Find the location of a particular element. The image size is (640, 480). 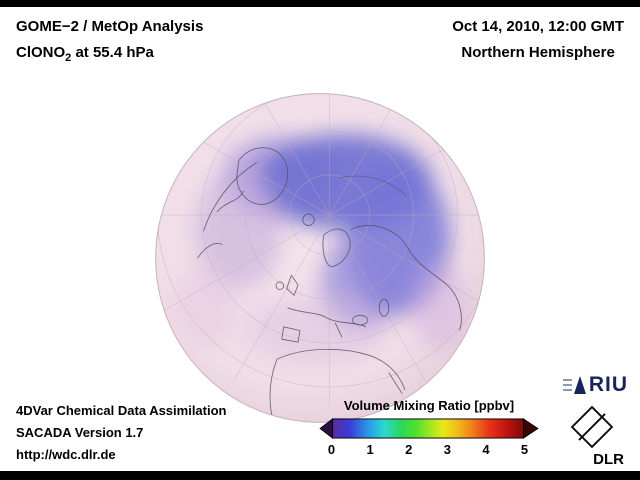

bottom-black-bar is located at coordinates (320, 475).